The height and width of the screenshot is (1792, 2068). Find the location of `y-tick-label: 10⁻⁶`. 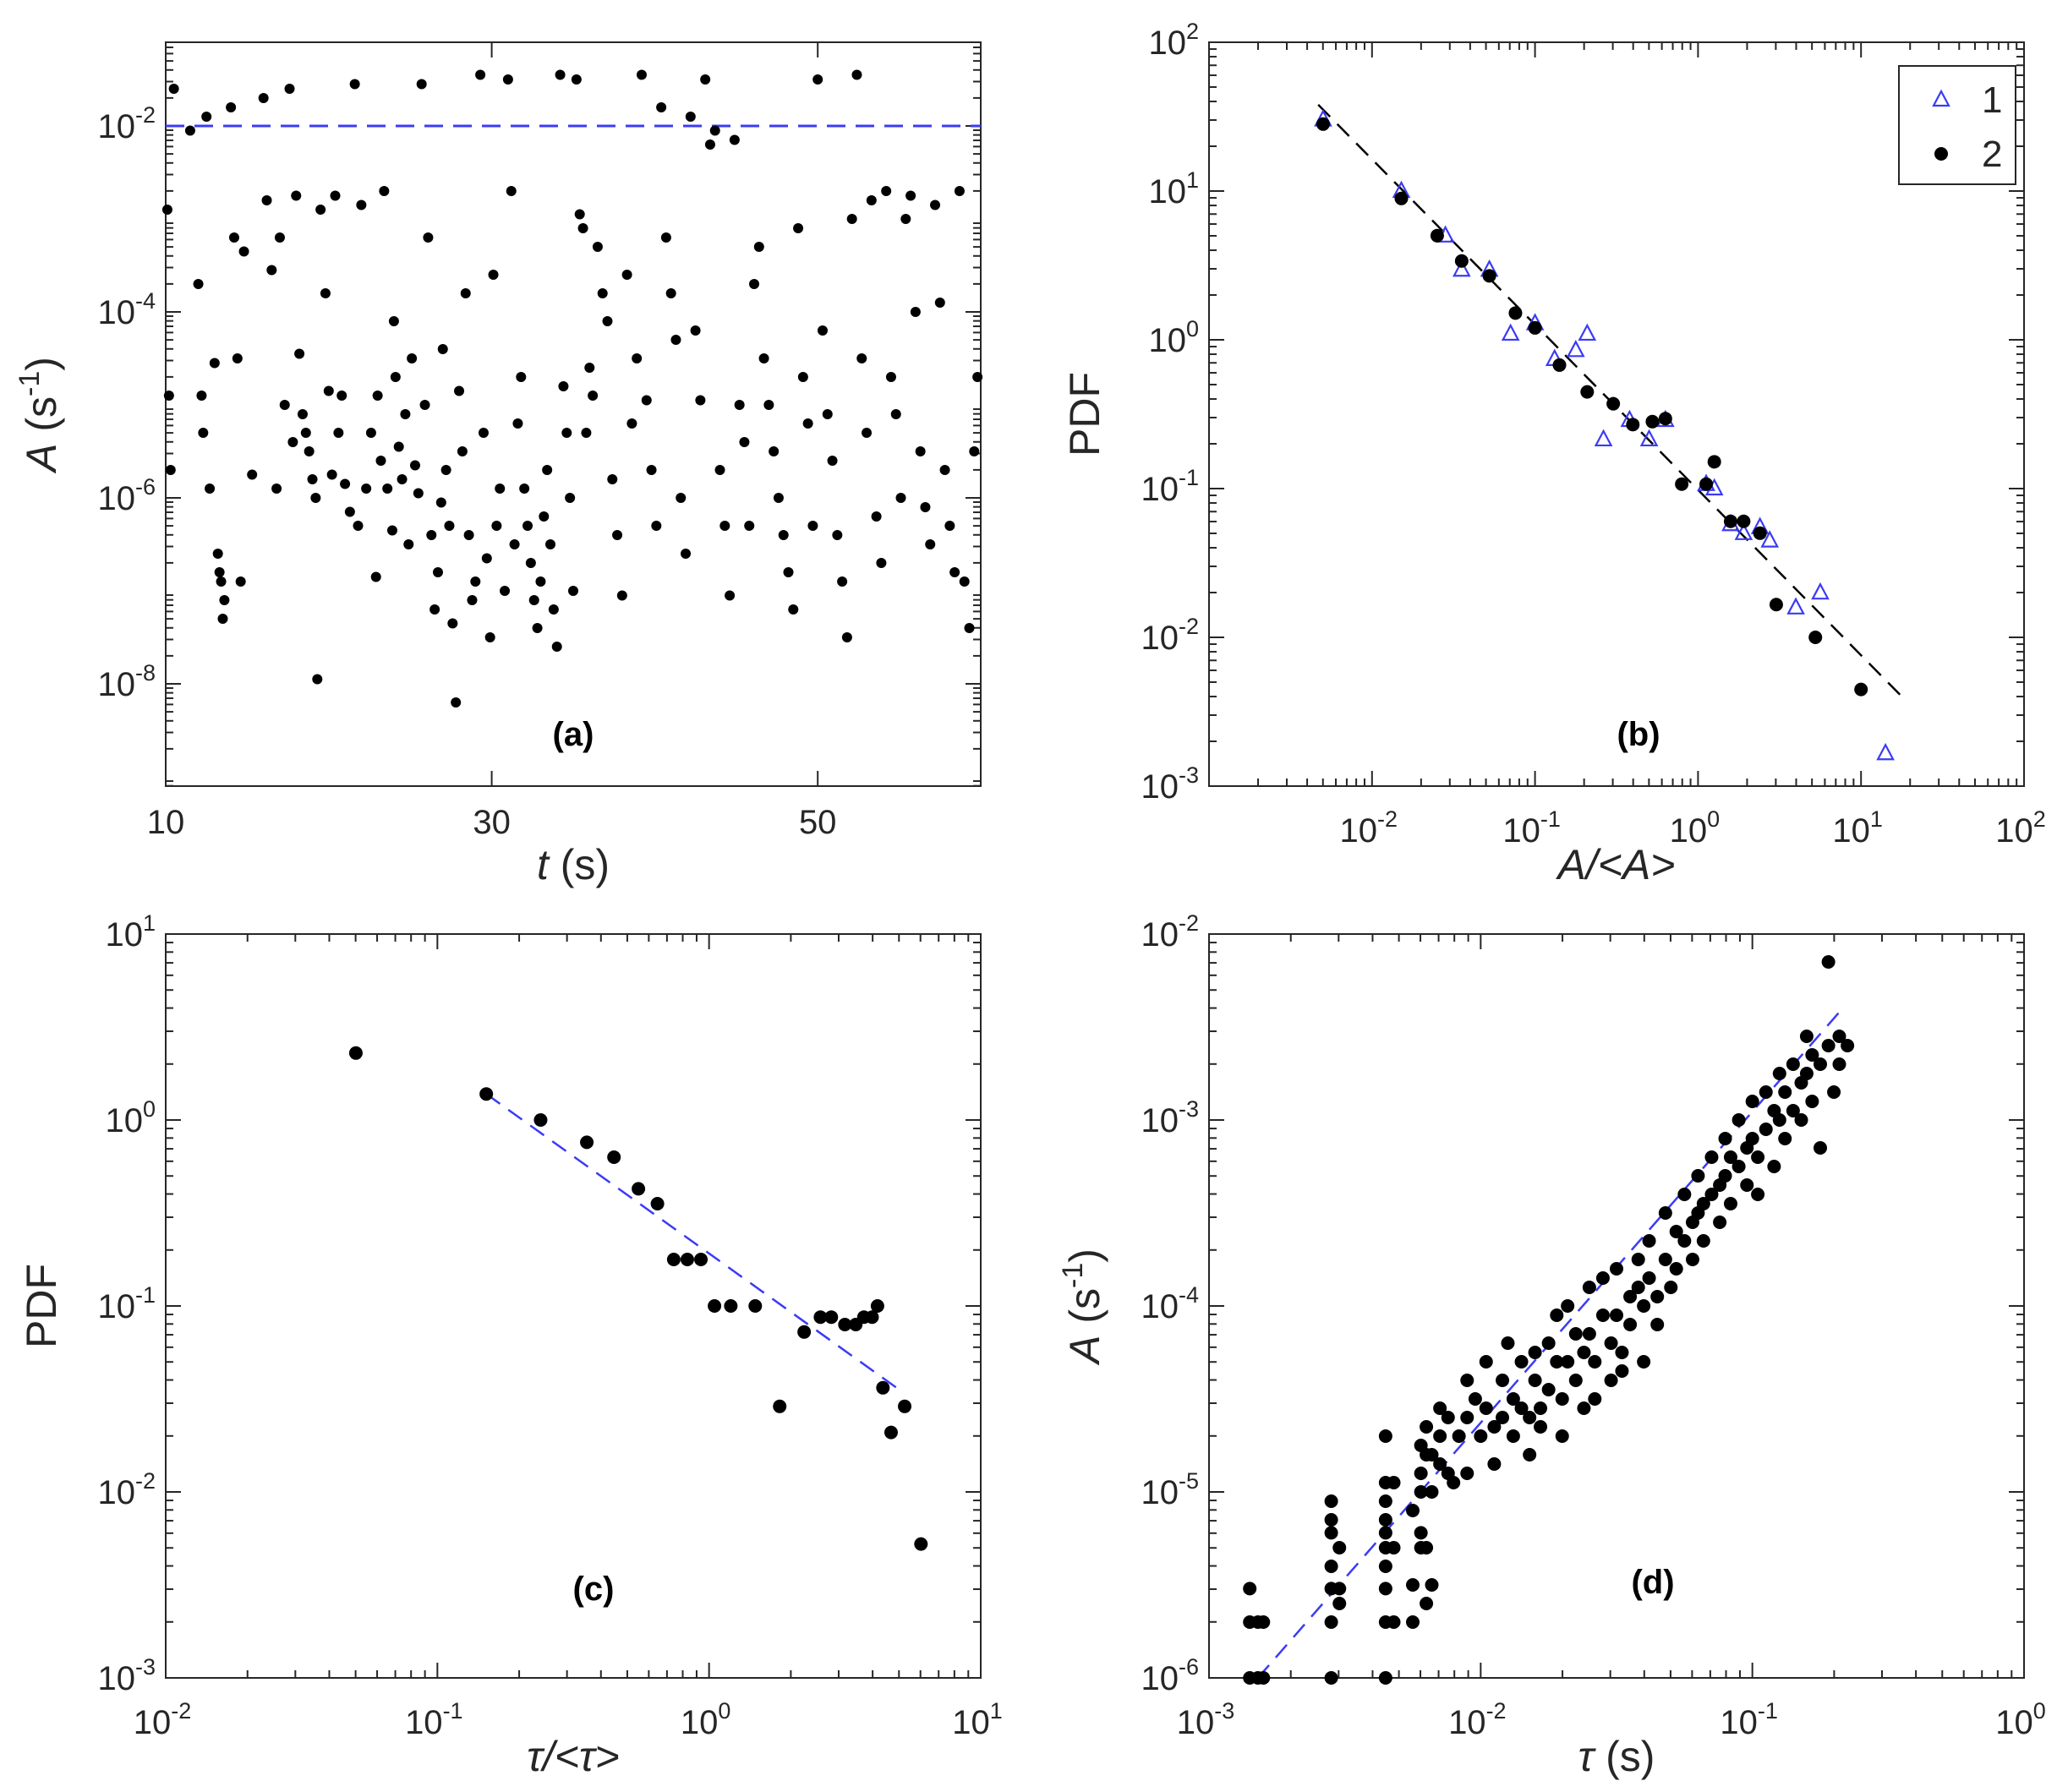

y-tick-label: 10⁻⁶ is located at coordinates (126, 495).